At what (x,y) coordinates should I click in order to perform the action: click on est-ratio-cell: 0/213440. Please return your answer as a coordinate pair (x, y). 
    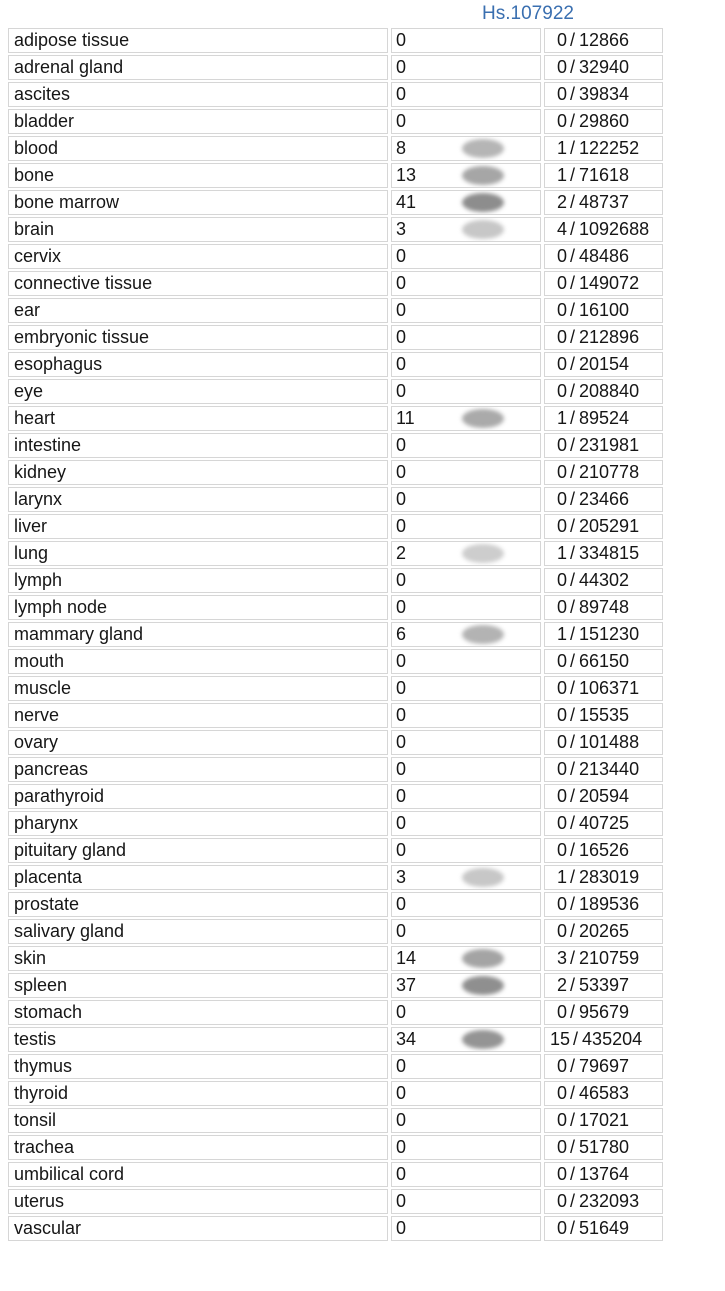
    Looking at the image, I should click on (603, 769).